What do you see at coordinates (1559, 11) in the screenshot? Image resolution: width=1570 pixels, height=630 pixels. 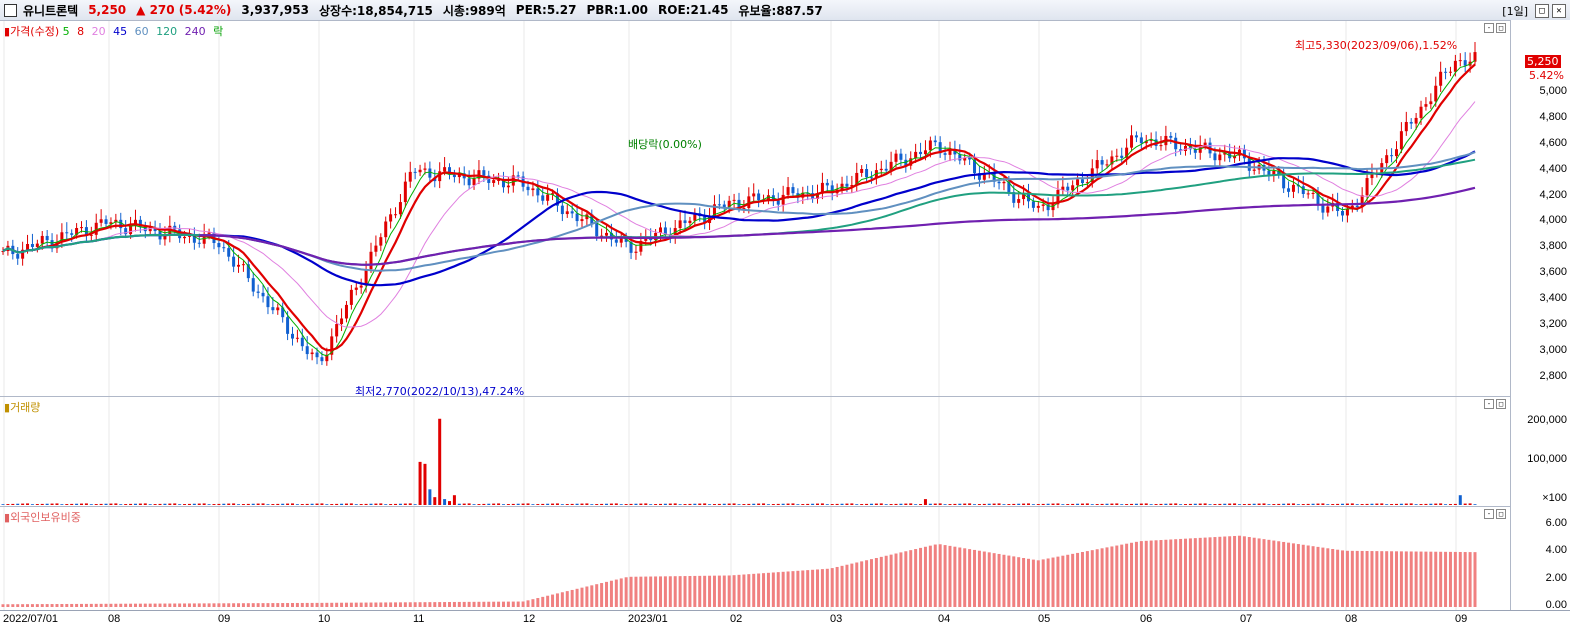 I see `close-icon: ✕` at bounding box center [1559, 11].